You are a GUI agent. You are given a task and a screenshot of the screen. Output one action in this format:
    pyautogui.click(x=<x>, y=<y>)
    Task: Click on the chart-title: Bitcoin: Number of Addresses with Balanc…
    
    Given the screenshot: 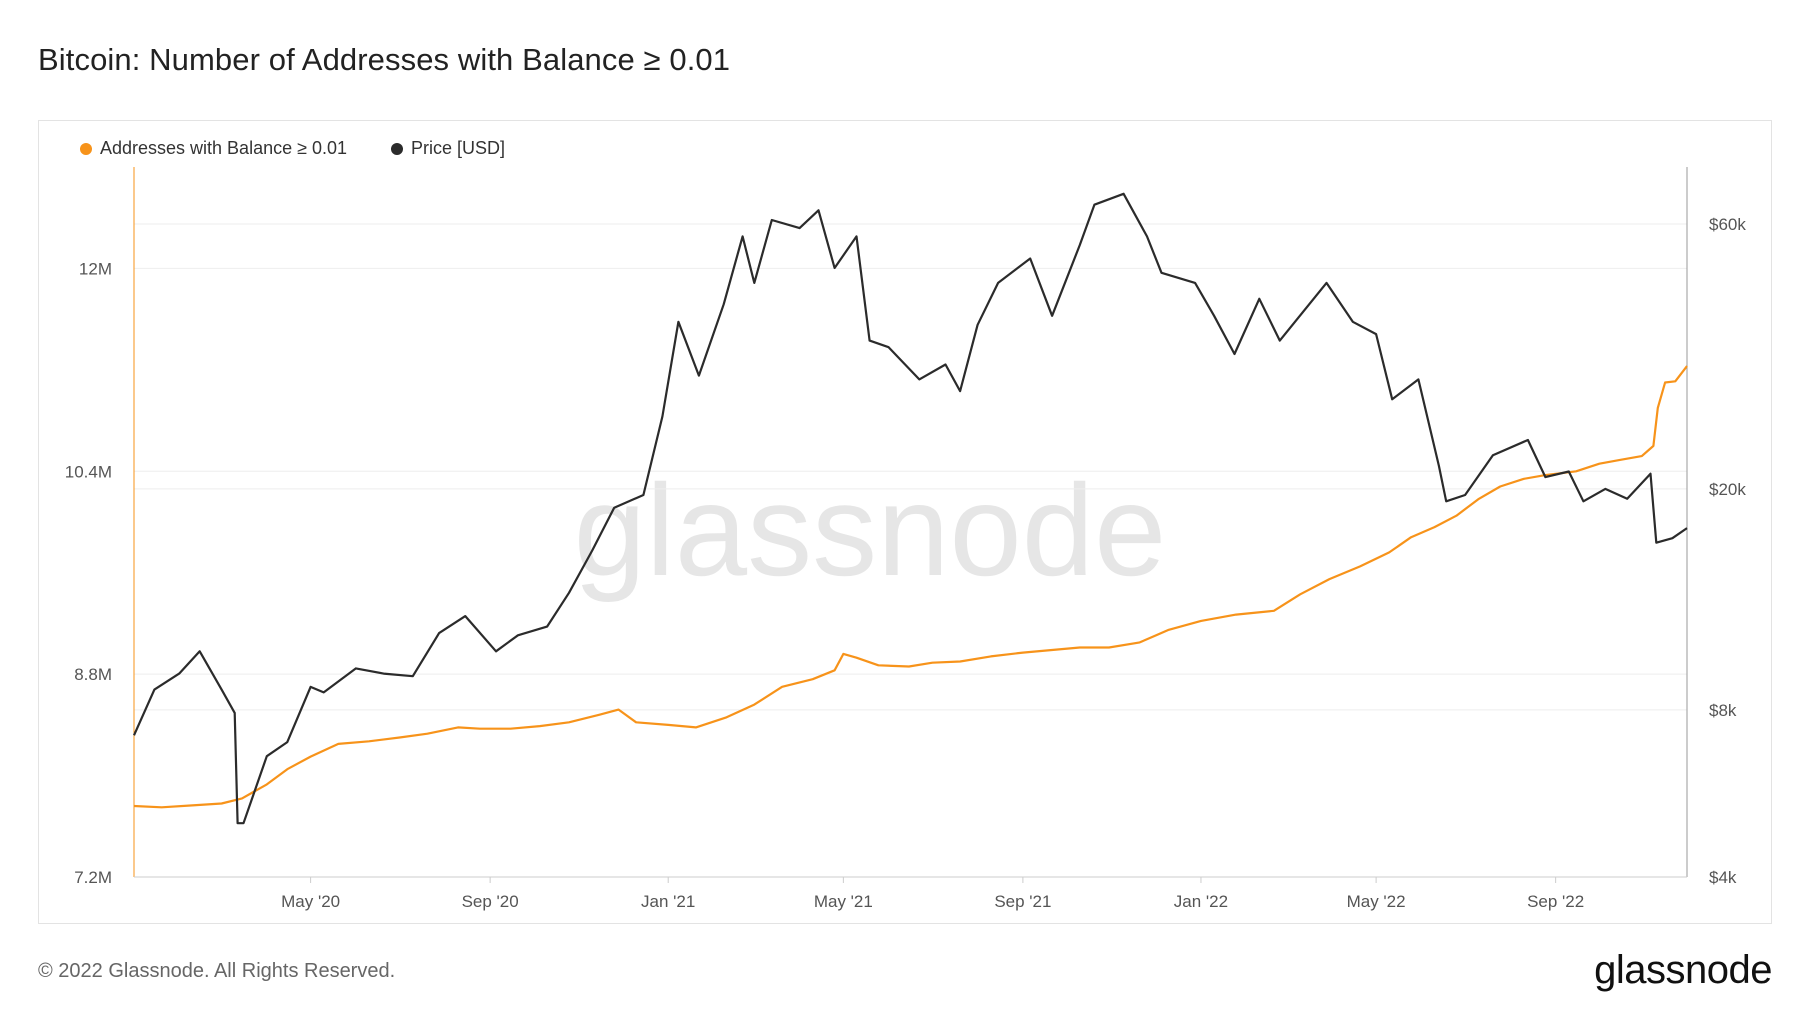 What is the action you would take?
    pyautogui.click(x=384, y=59)
    